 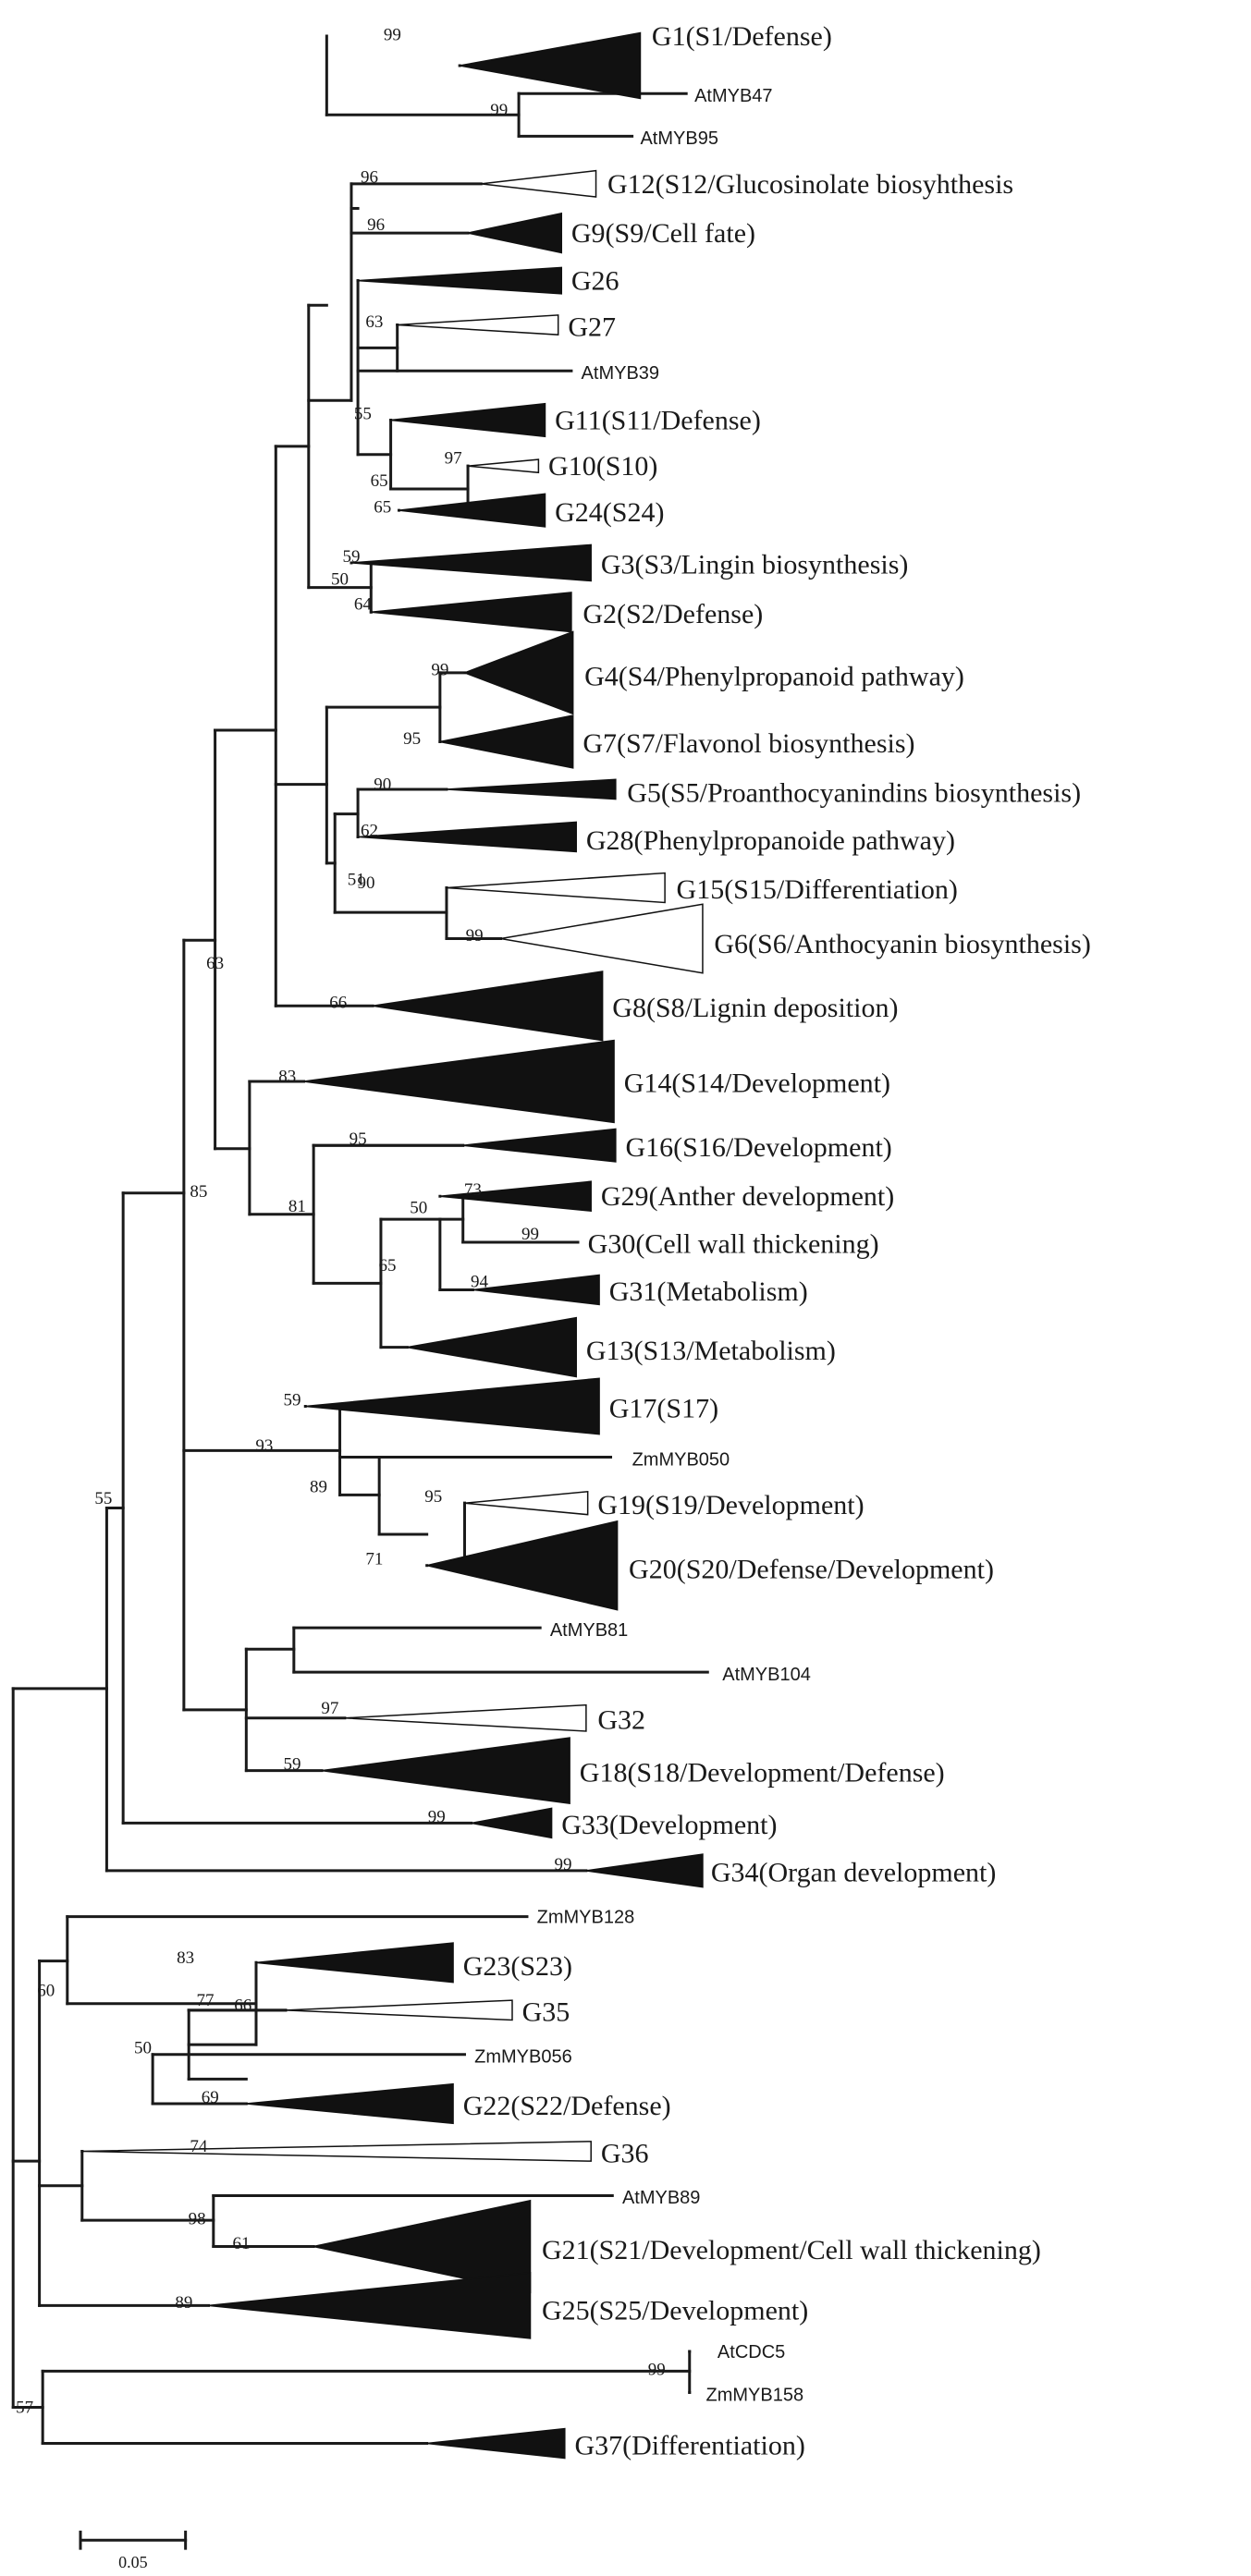 I want to click on tip-label-g16: G16(S16/Development), so click(x=759, y=1147).